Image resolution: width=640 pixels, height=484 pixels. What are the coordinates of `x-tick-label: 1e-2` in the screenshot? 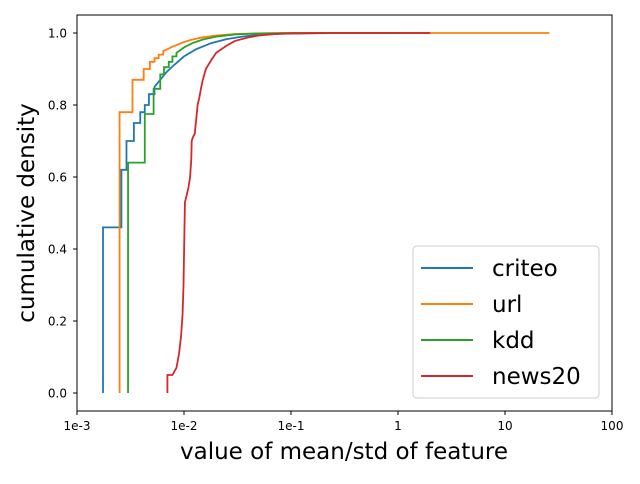 It's located at (184, 426).